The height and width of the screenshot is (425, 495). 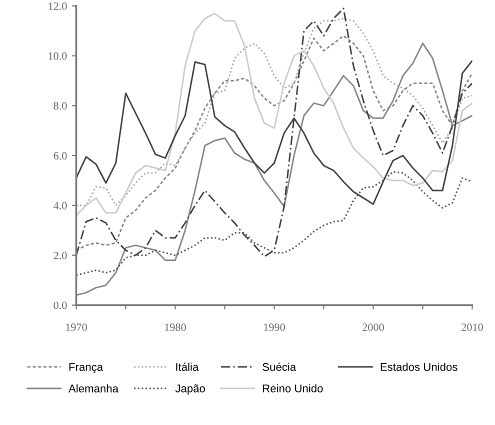 What do you see at coordinates (60, 206) in the screenshot?
I see `y-tick-label: 4.0` at bounding box center [60, 206].